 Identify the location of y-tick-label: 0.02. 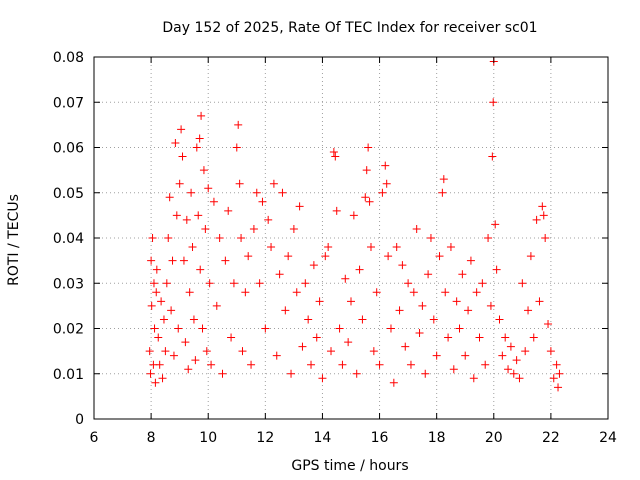
(68, 330).